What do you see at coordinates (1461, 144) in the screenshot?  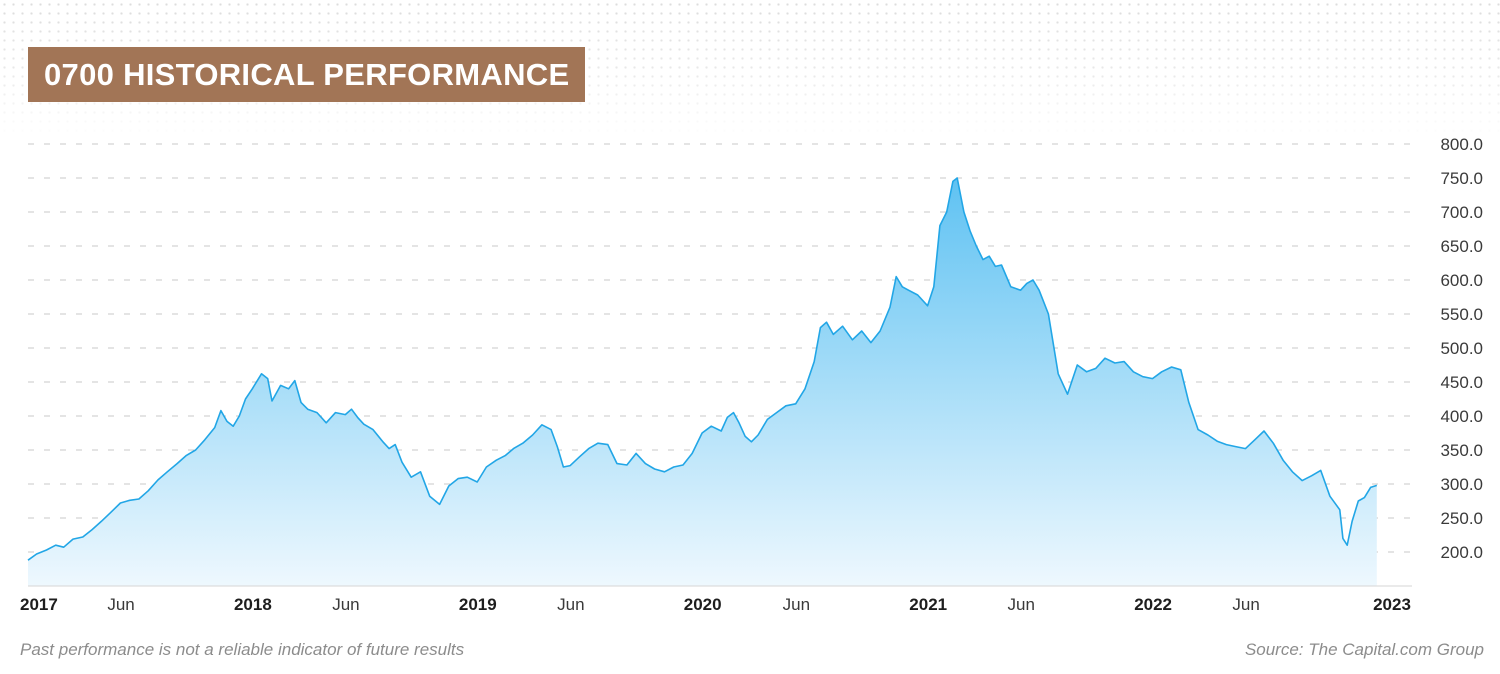 I see `y-tick-label: 800.0` at bounding box center [1461, 144].